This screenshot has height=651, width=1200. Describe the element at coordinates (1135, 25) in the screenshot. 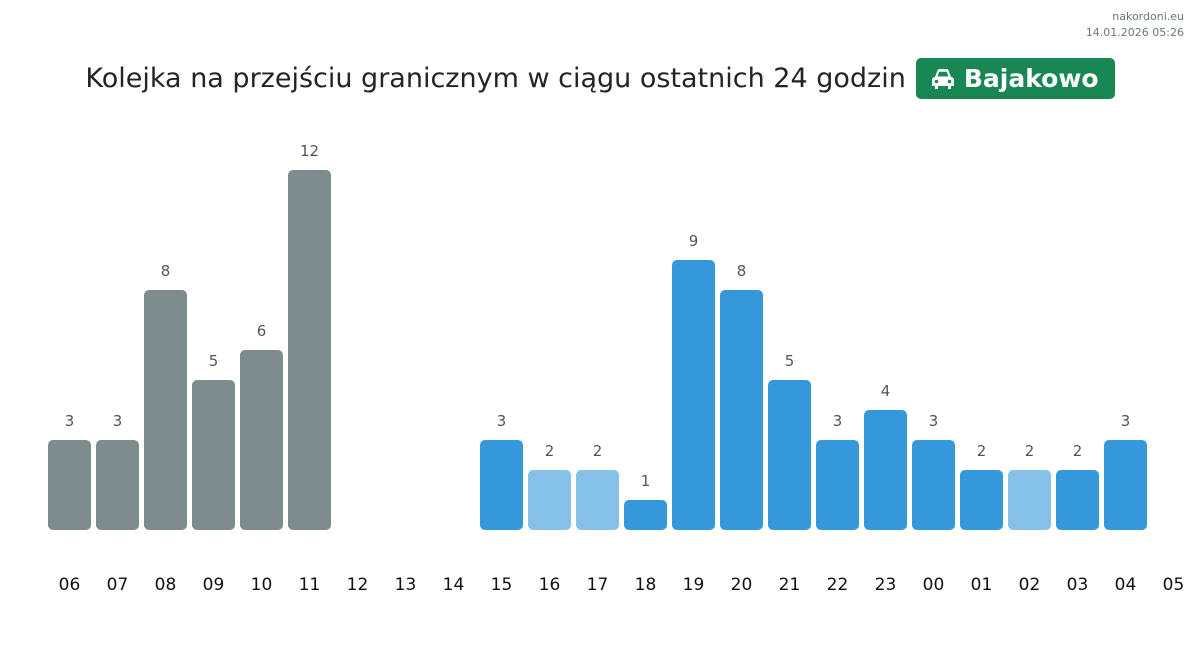

I see `source-info: nakordoni.eu 14.01.2026 05:26` at that location.